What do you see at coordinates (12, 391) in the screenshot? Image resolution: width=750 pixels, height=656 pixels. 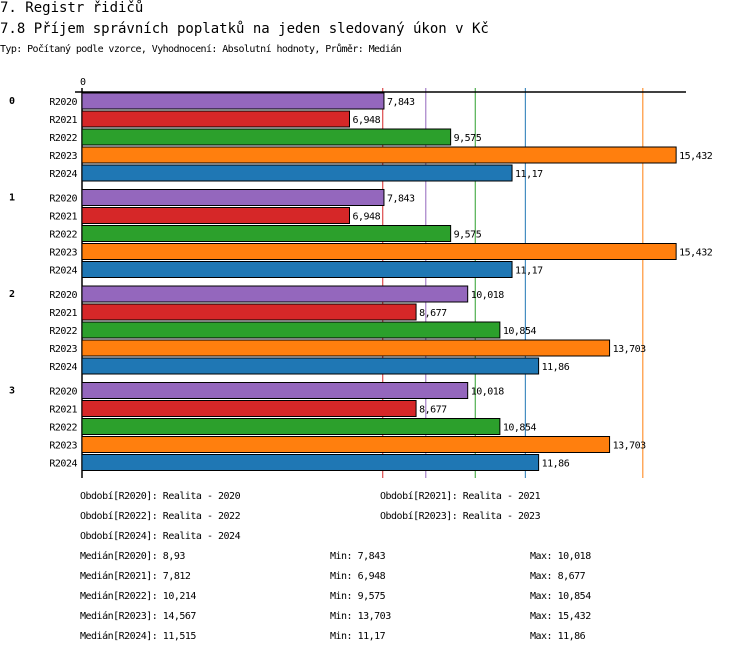 I see `group-label: 3` at bounding box center [12, 391].